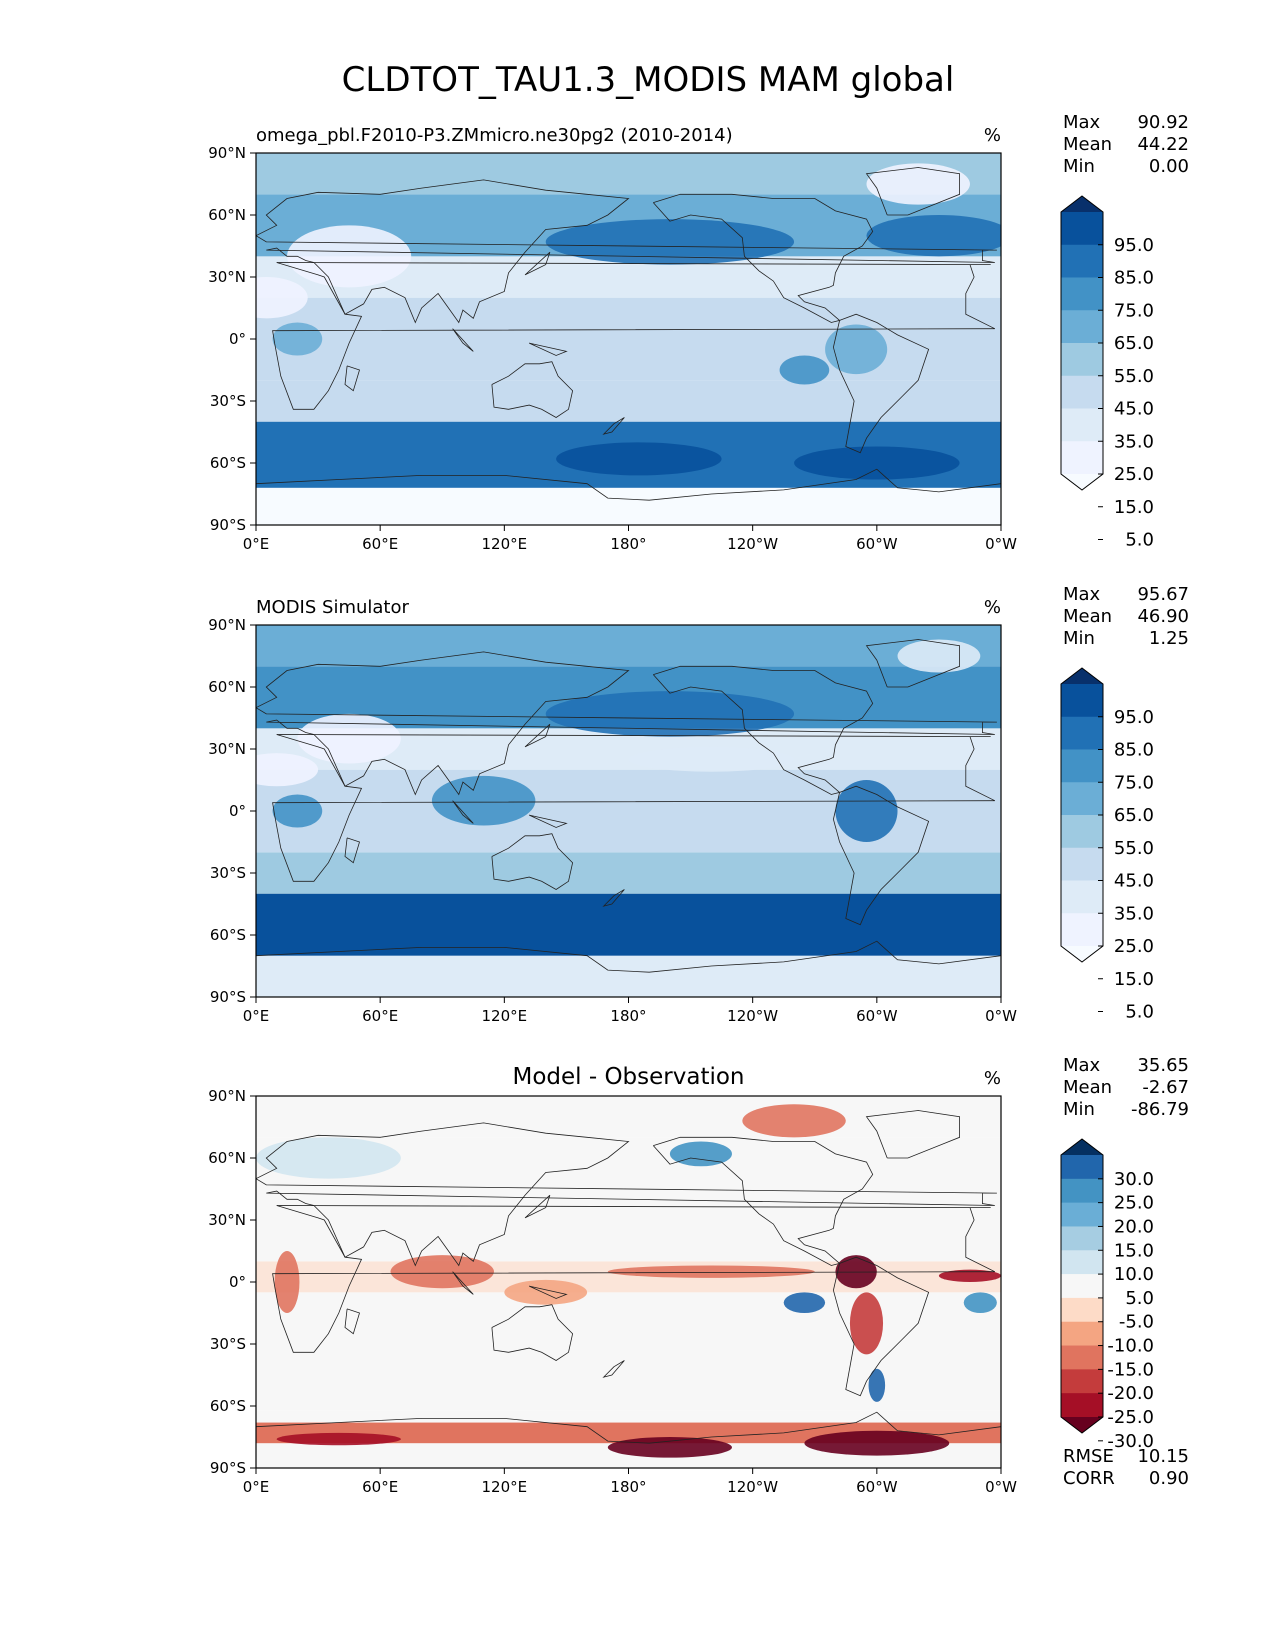  Describe the element at coordinates (228, 525) in the screenshot. I see `y-tick-label: 90°S` at that location.